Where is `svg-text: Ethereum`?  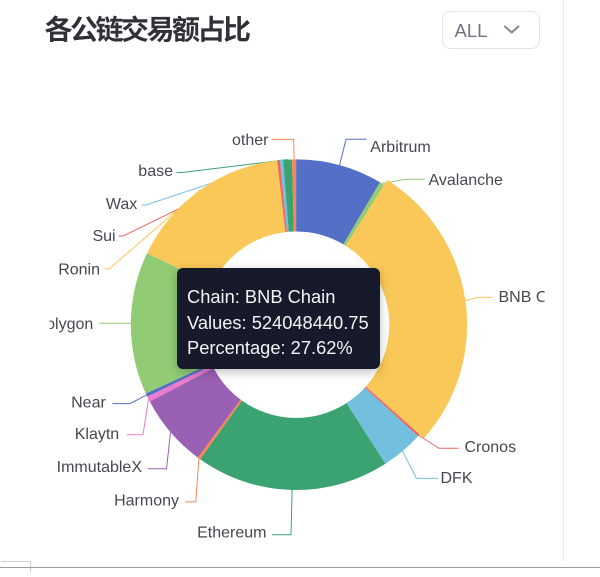
svg-text: Ethereum is located at coordinates (231, 533).